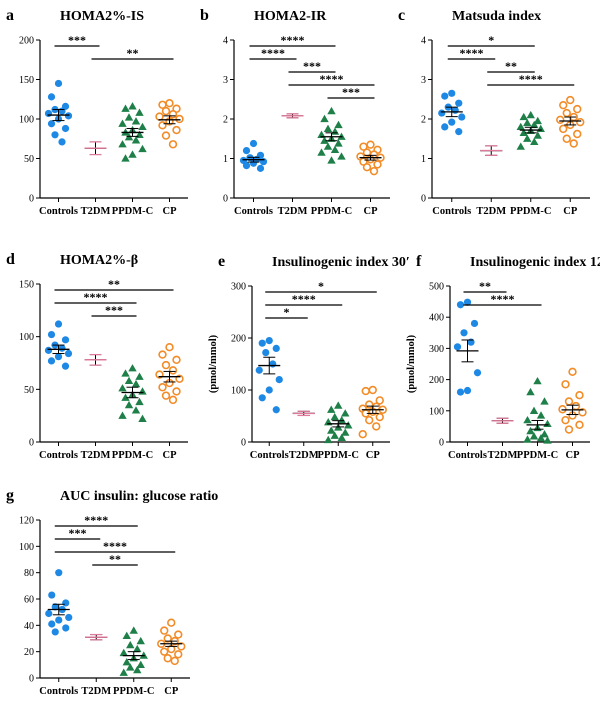 Image resolution: width=600 pixels, height=702 pixels. Describe the element at coordinates (491, 150) in the screenshot. I see `series-t2dm` at that location.